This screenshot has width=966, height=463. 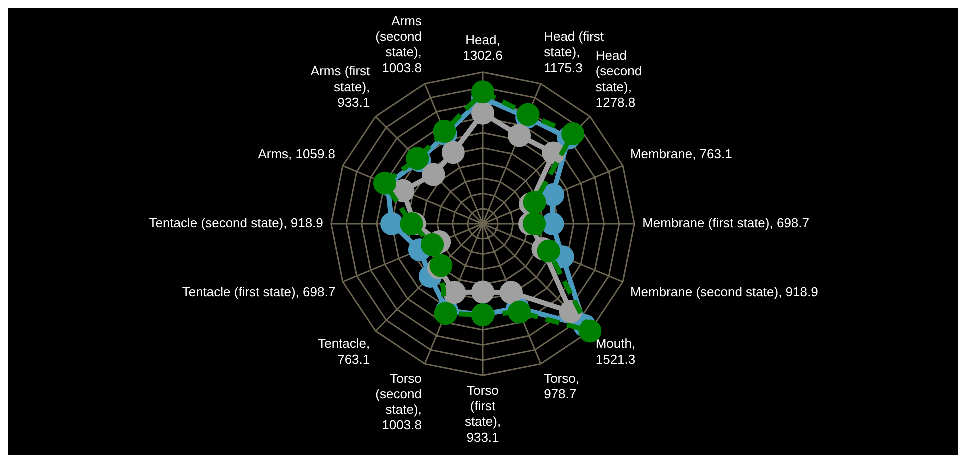 I want to click on spoke-label: Membrane, 763.1, so click(x=681, y=154).